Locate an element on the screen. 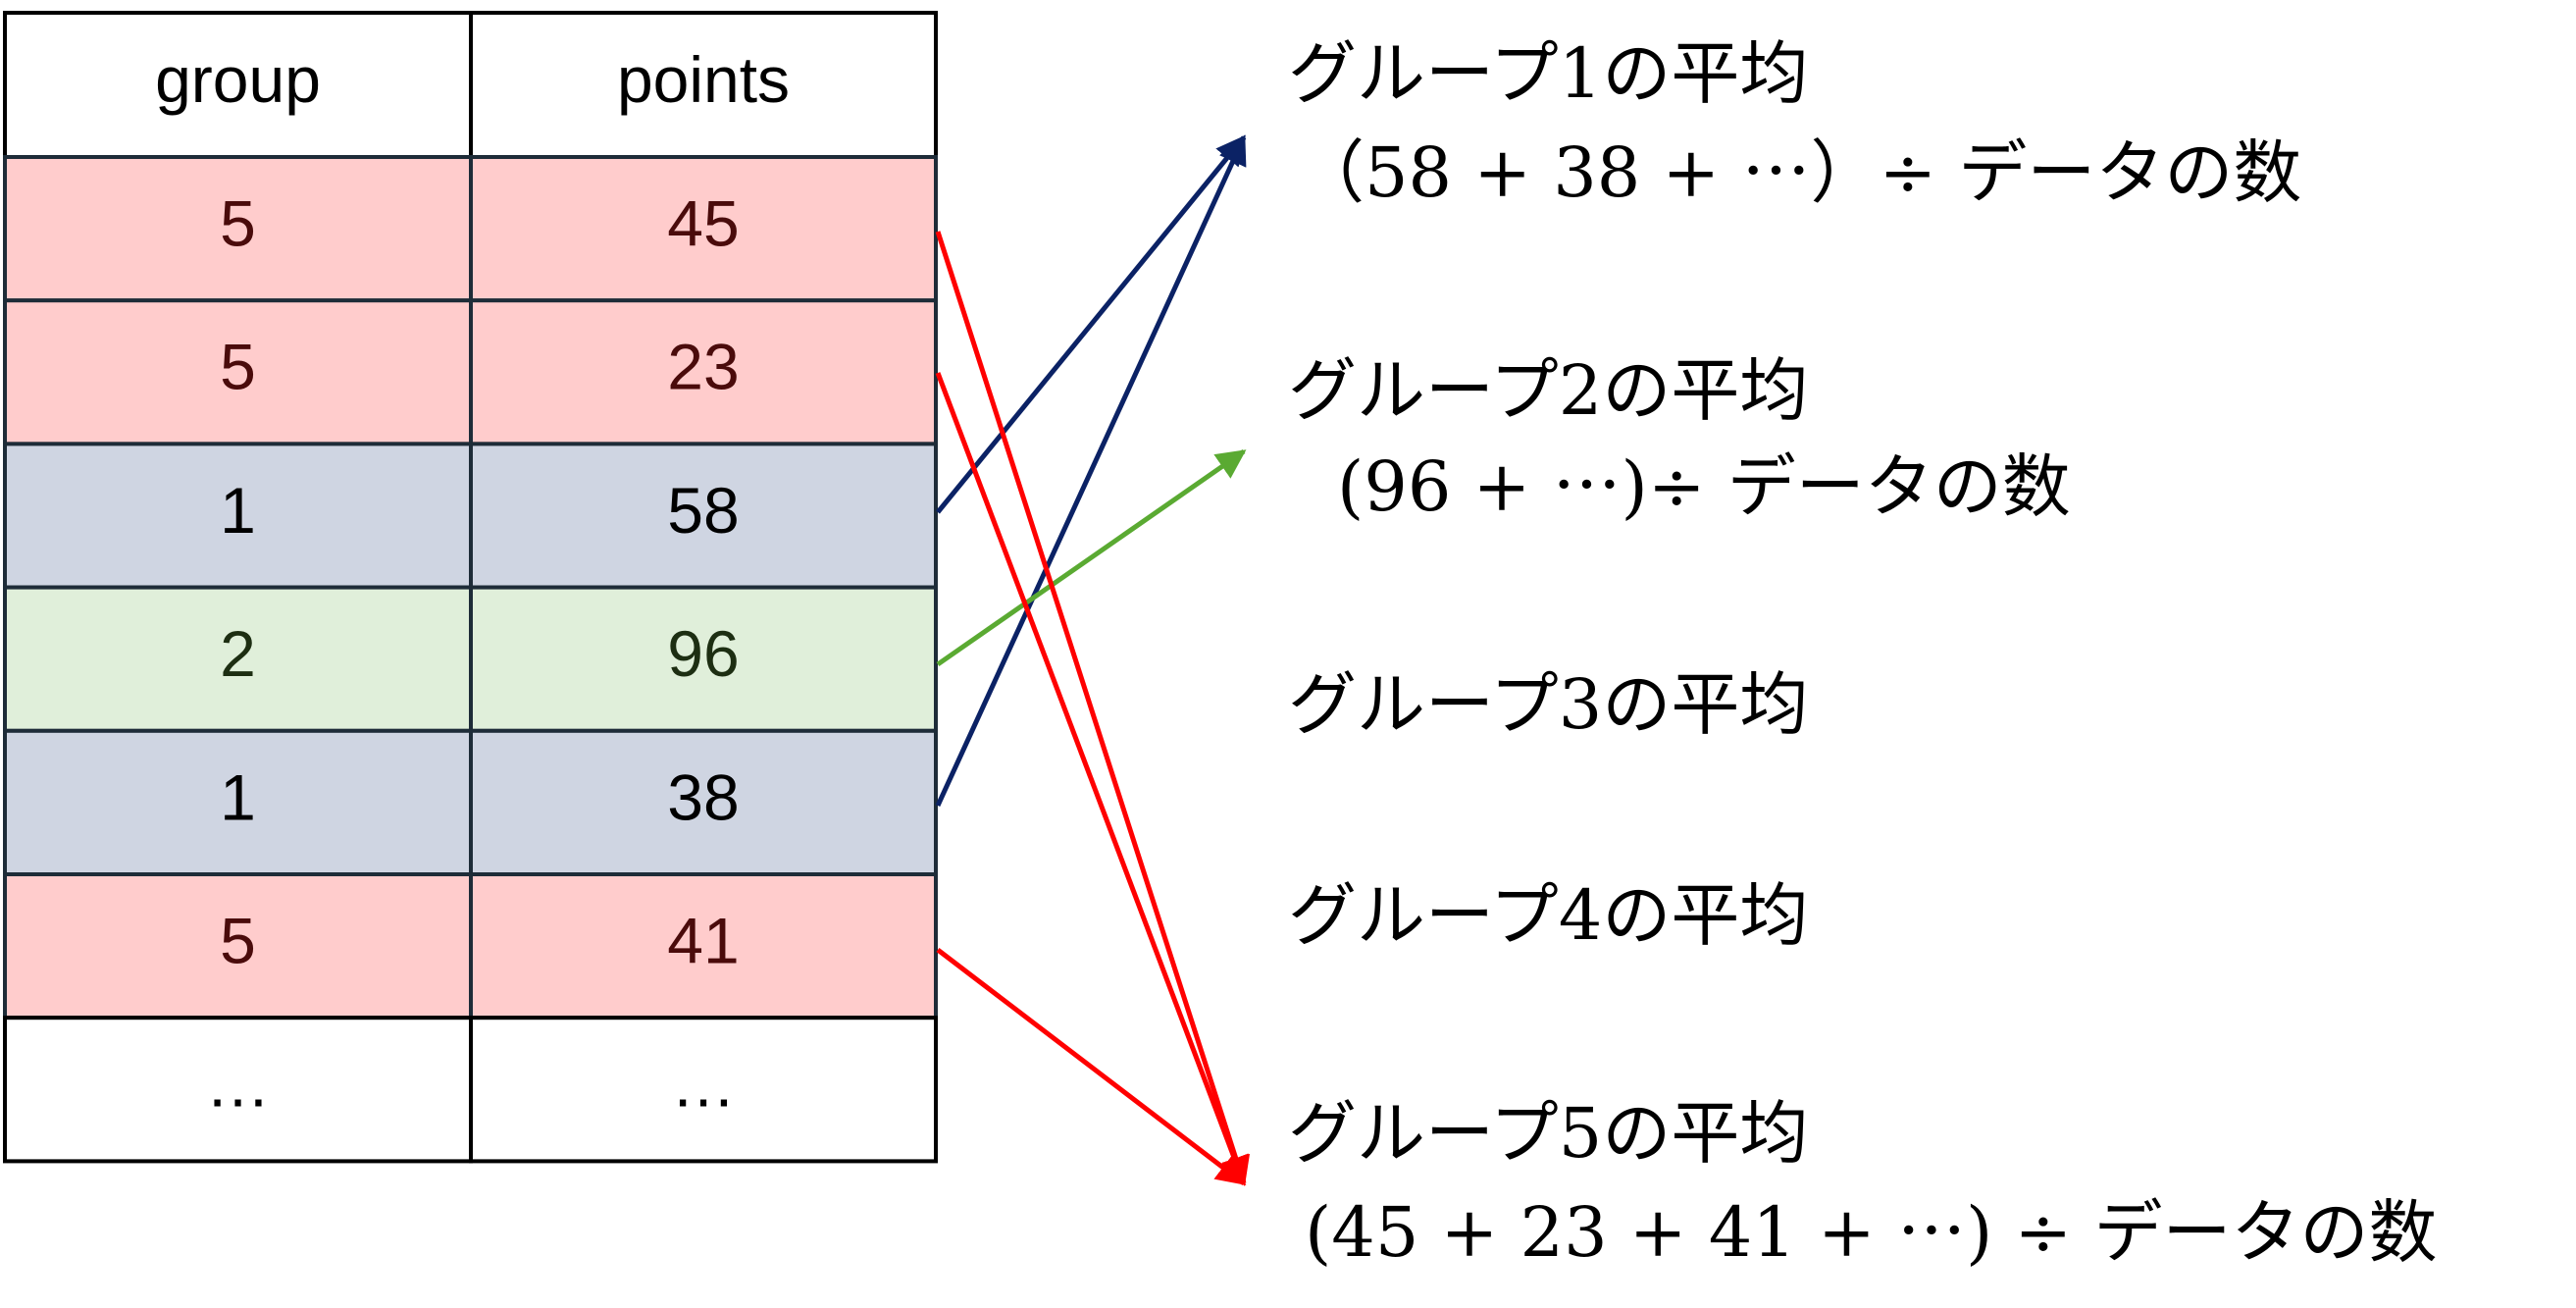 The height and width of the screenshot is (1308, 2576). cell-text: 41 is located at coordinates (703, 941).